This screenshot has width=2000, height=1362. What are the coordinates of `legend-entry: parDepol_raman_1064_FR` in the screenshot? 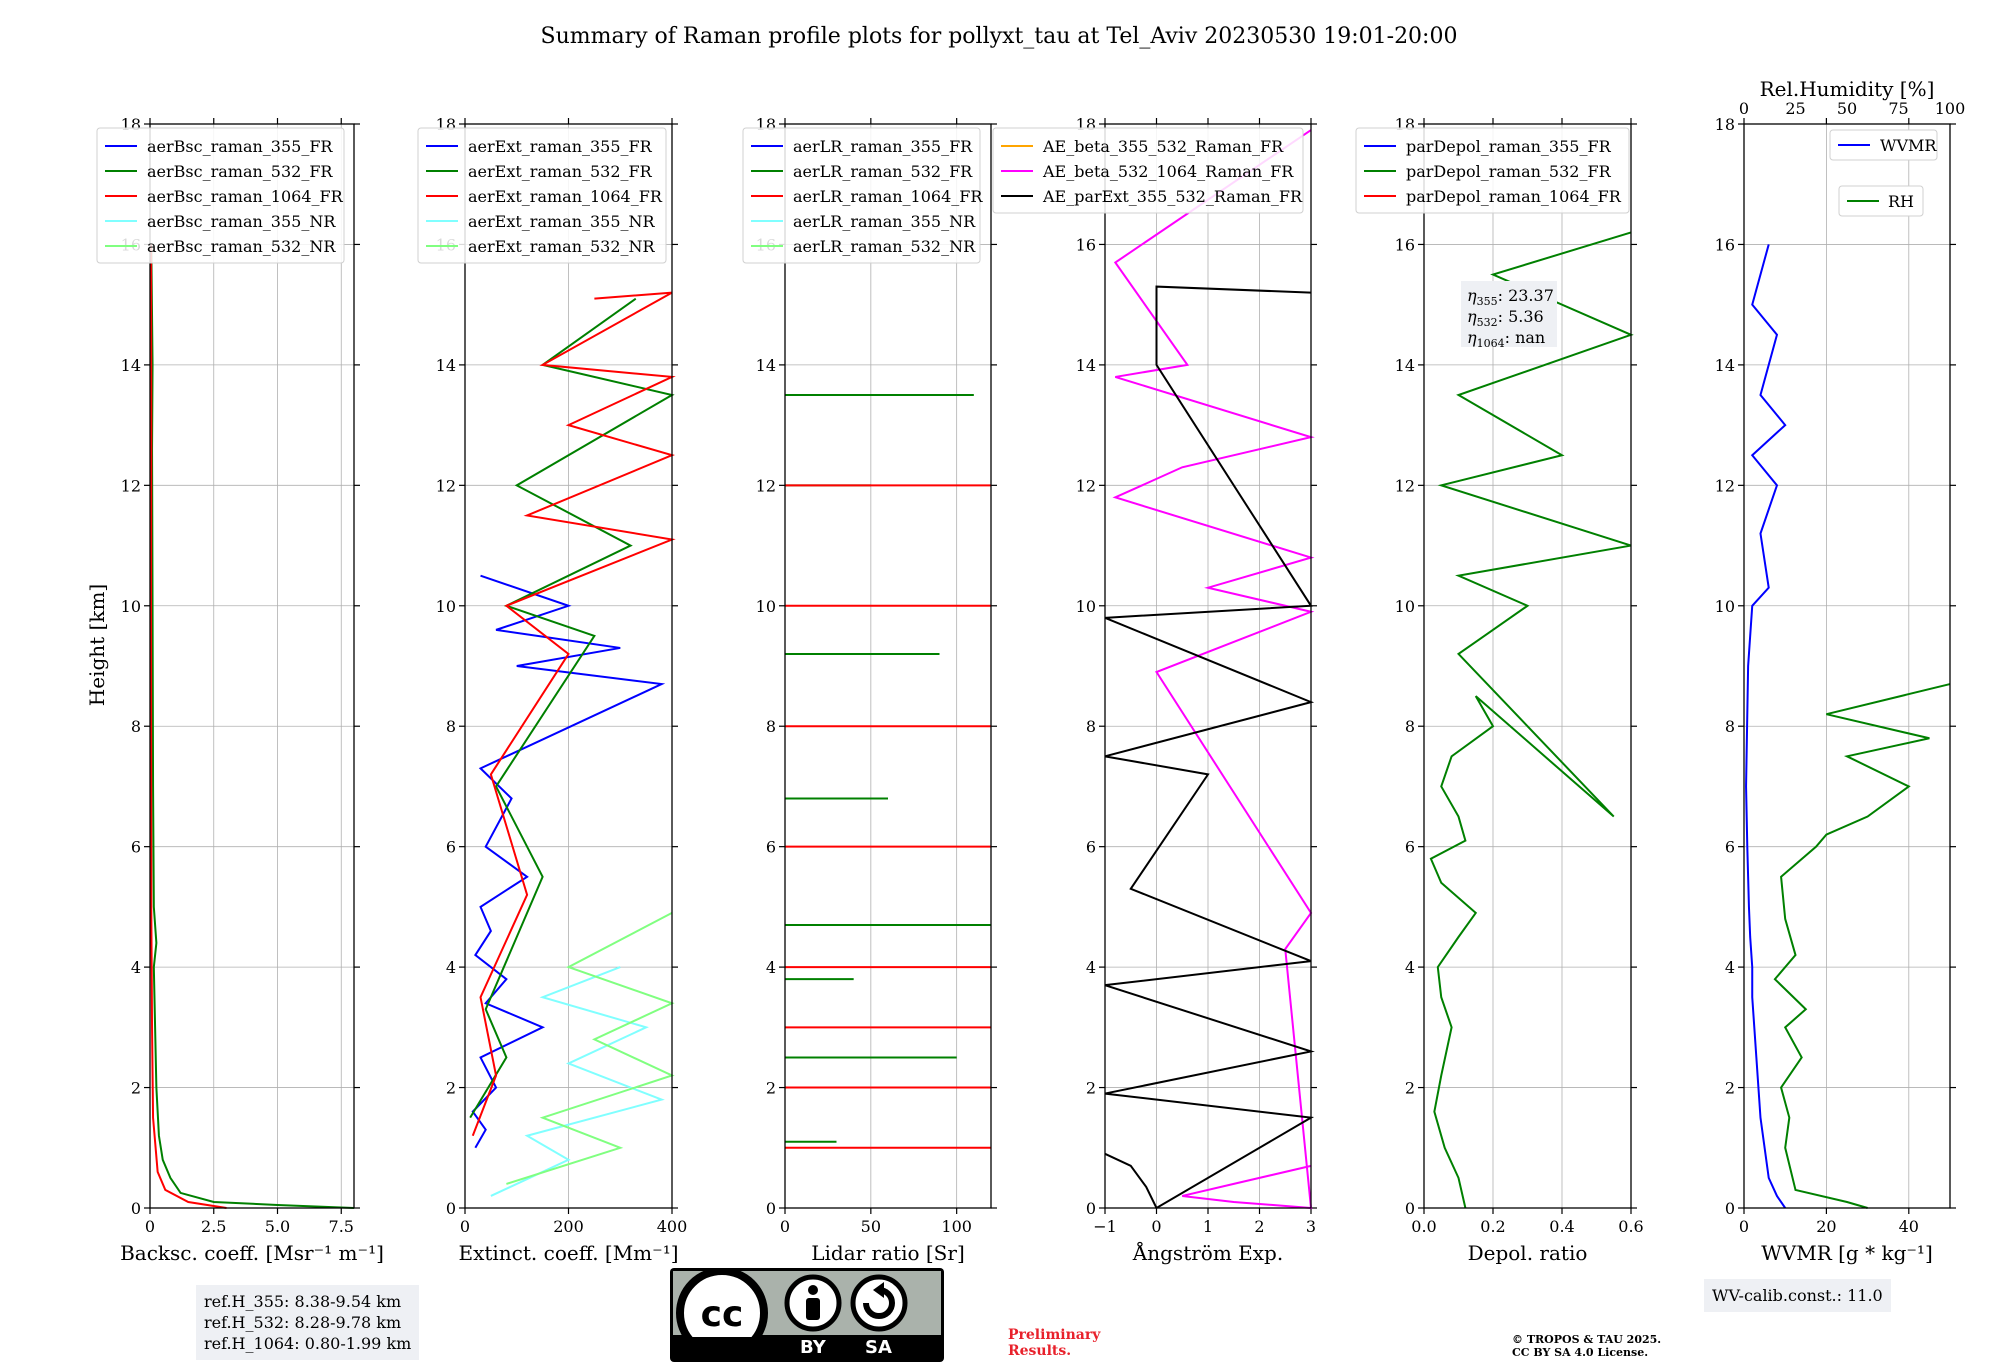 It's located at (1514, 196).